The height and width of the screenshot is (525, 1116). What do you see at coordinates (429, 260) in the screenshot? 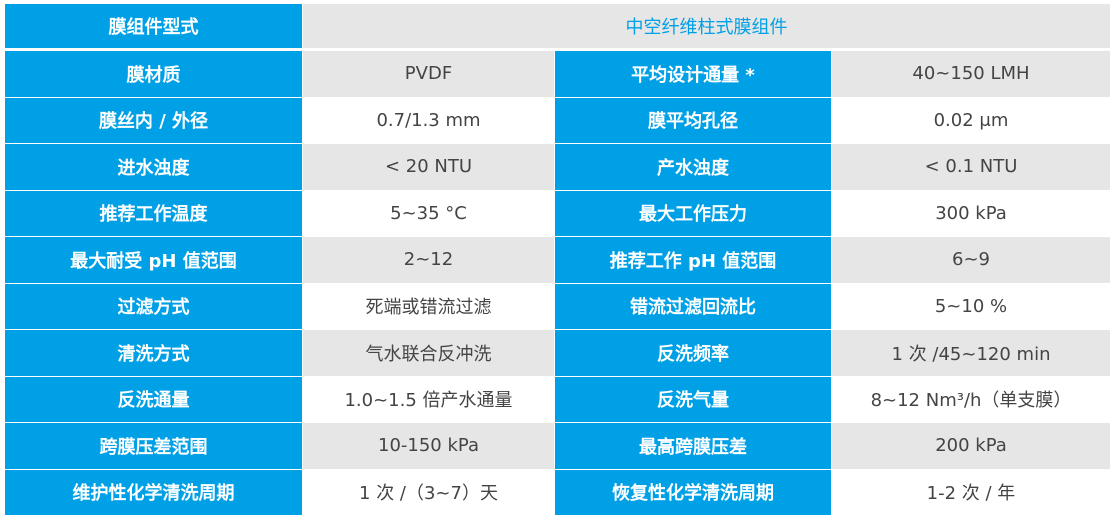
I see `spec-value: 2~12` at bounding box center [429, 260].